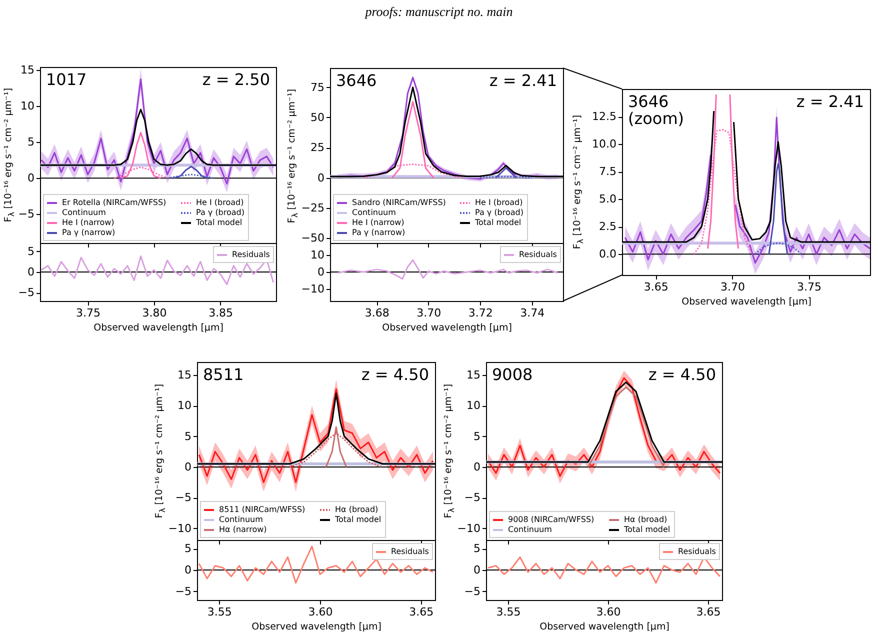  What do you see at coordinates (223, 374) in the screenshot?
I see `annotation: 8511` at bounding box center [223, 374].